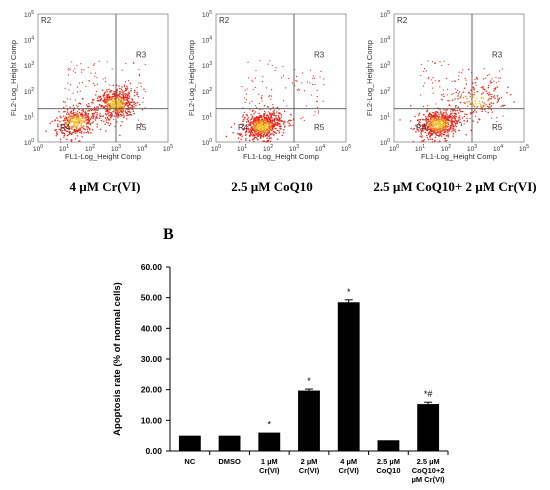 The width and height of the screenshot is (550, 490). Describe the element at coordinates (446, 148) in the screenshot. I see `x-tick-label: 10²` at that location.